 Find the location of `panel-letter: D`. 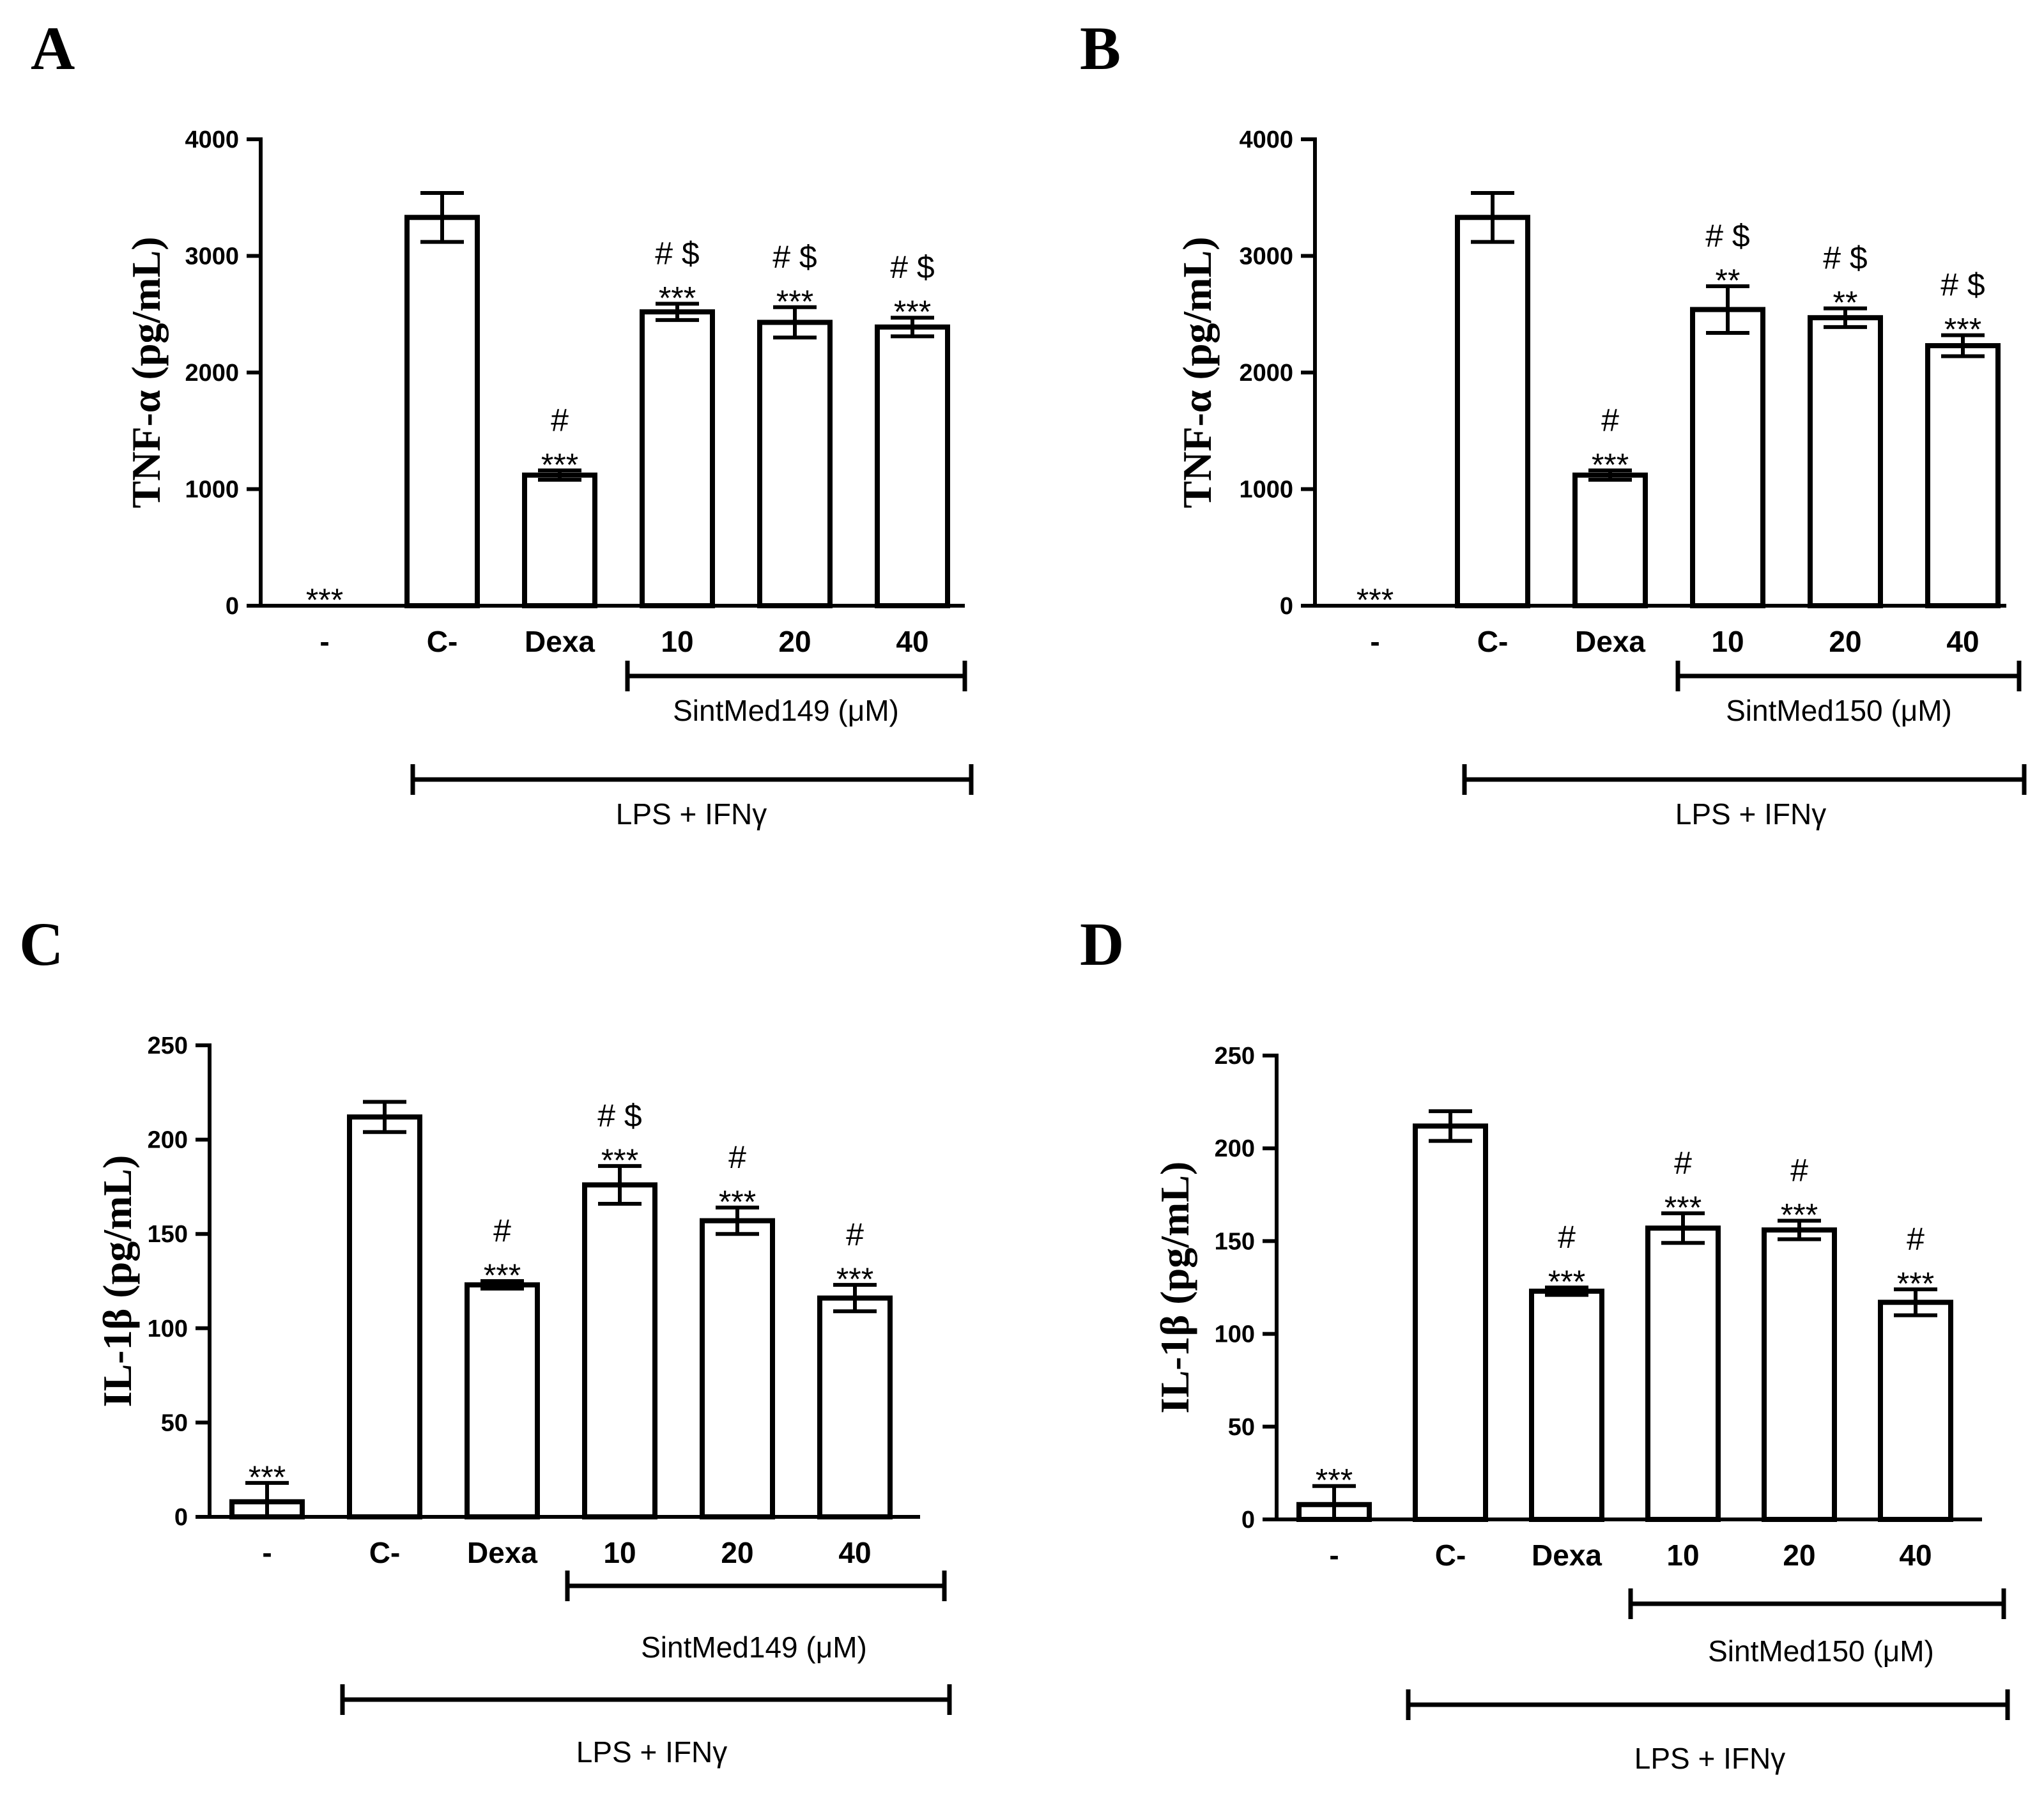

panel-letter: D is located at coordinates (1102, 944).